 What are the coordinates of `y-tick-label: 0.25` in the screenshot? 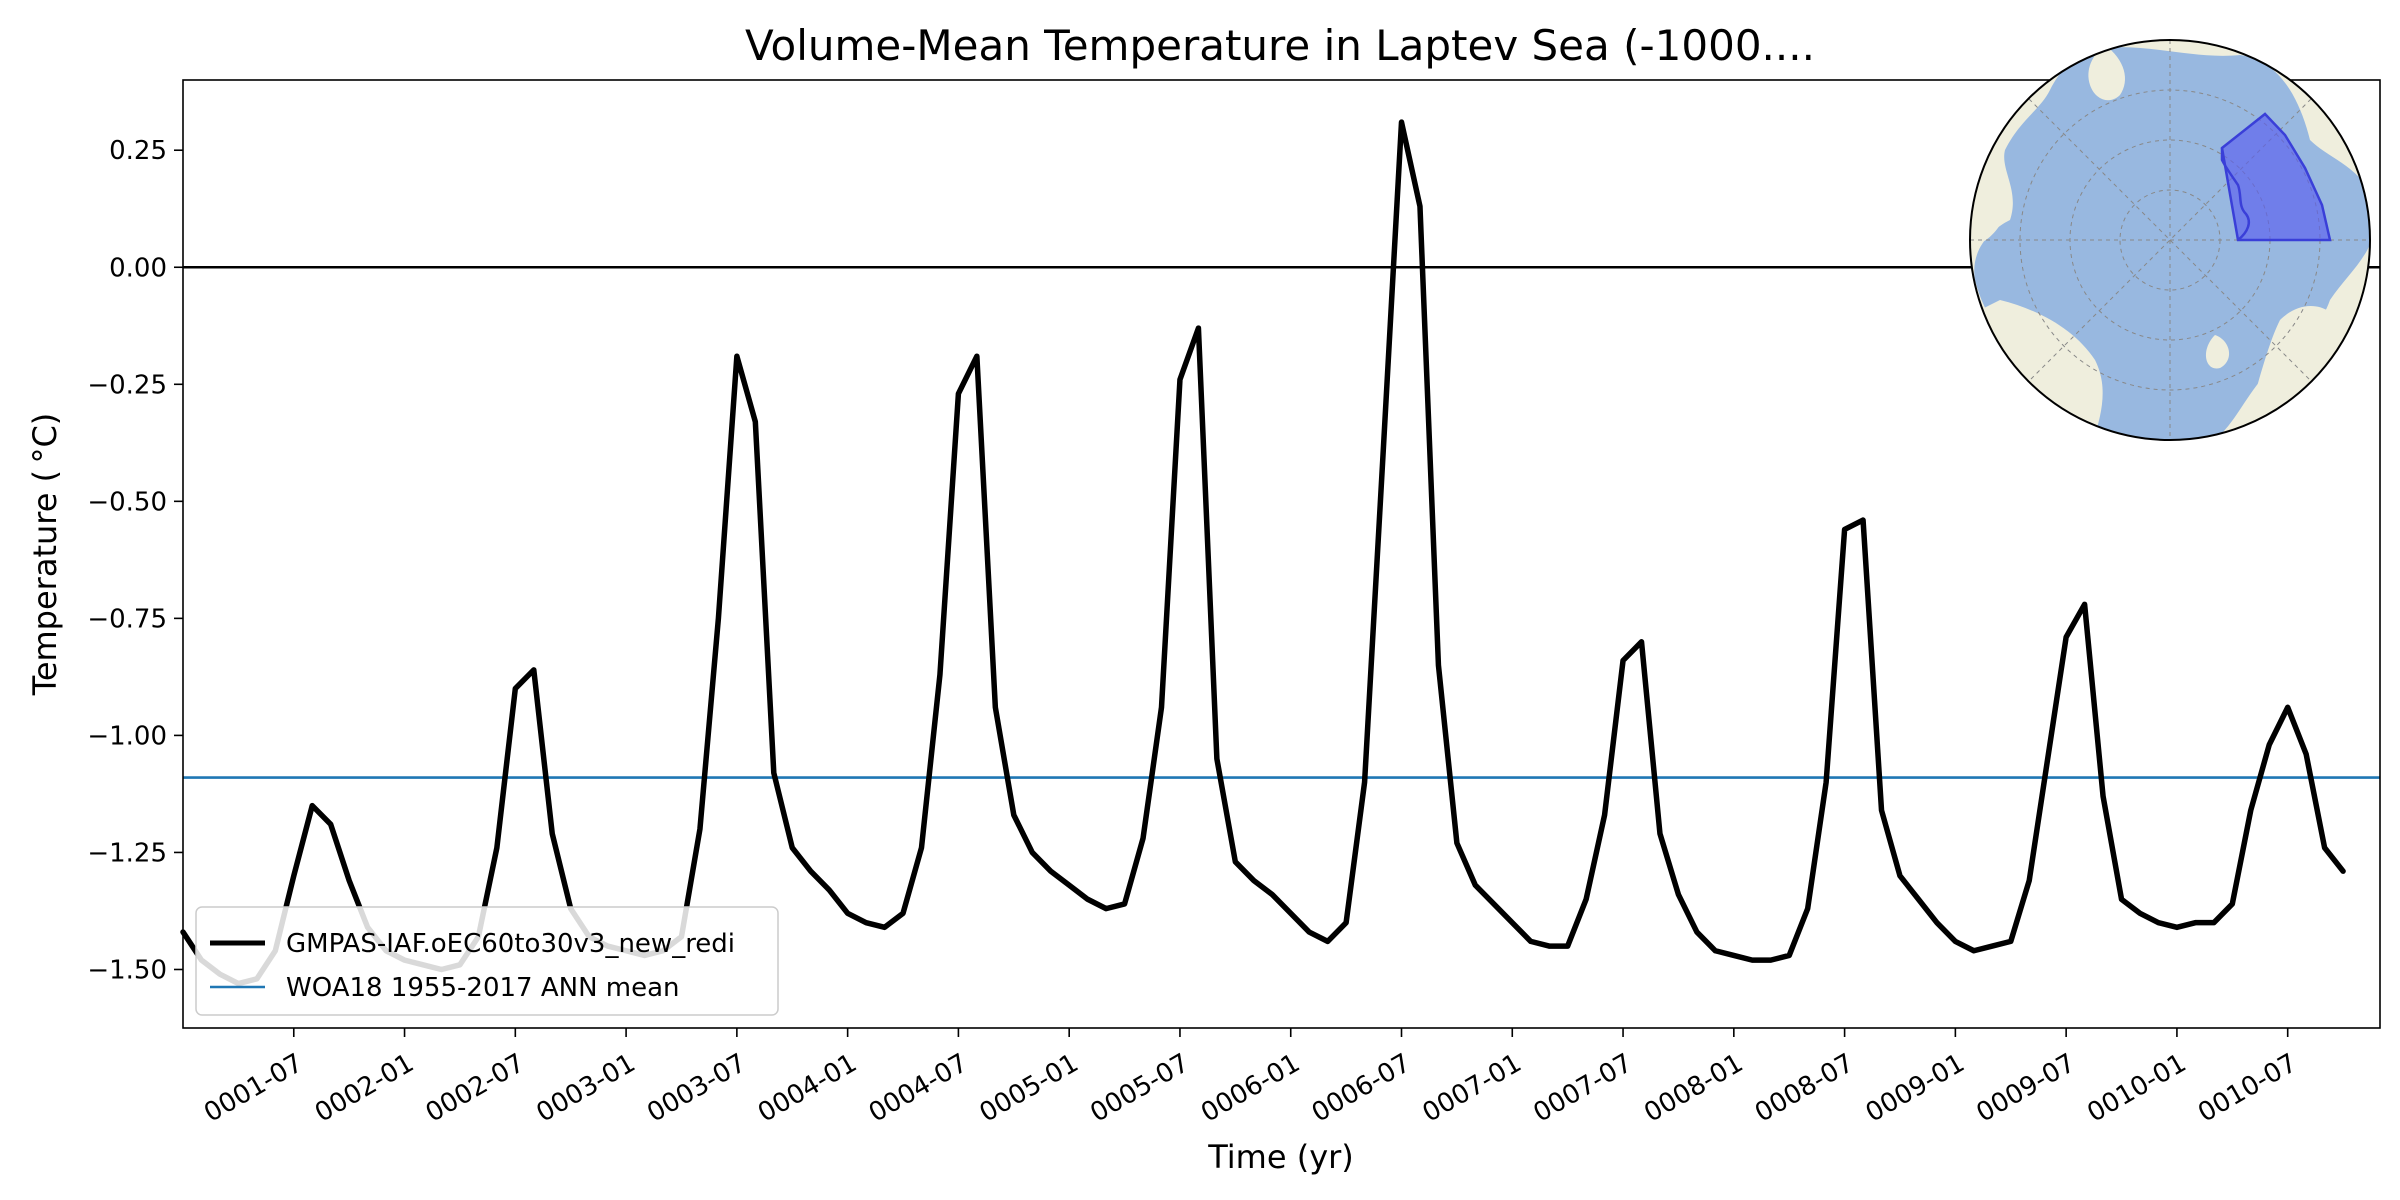 It's located at (138, 151).